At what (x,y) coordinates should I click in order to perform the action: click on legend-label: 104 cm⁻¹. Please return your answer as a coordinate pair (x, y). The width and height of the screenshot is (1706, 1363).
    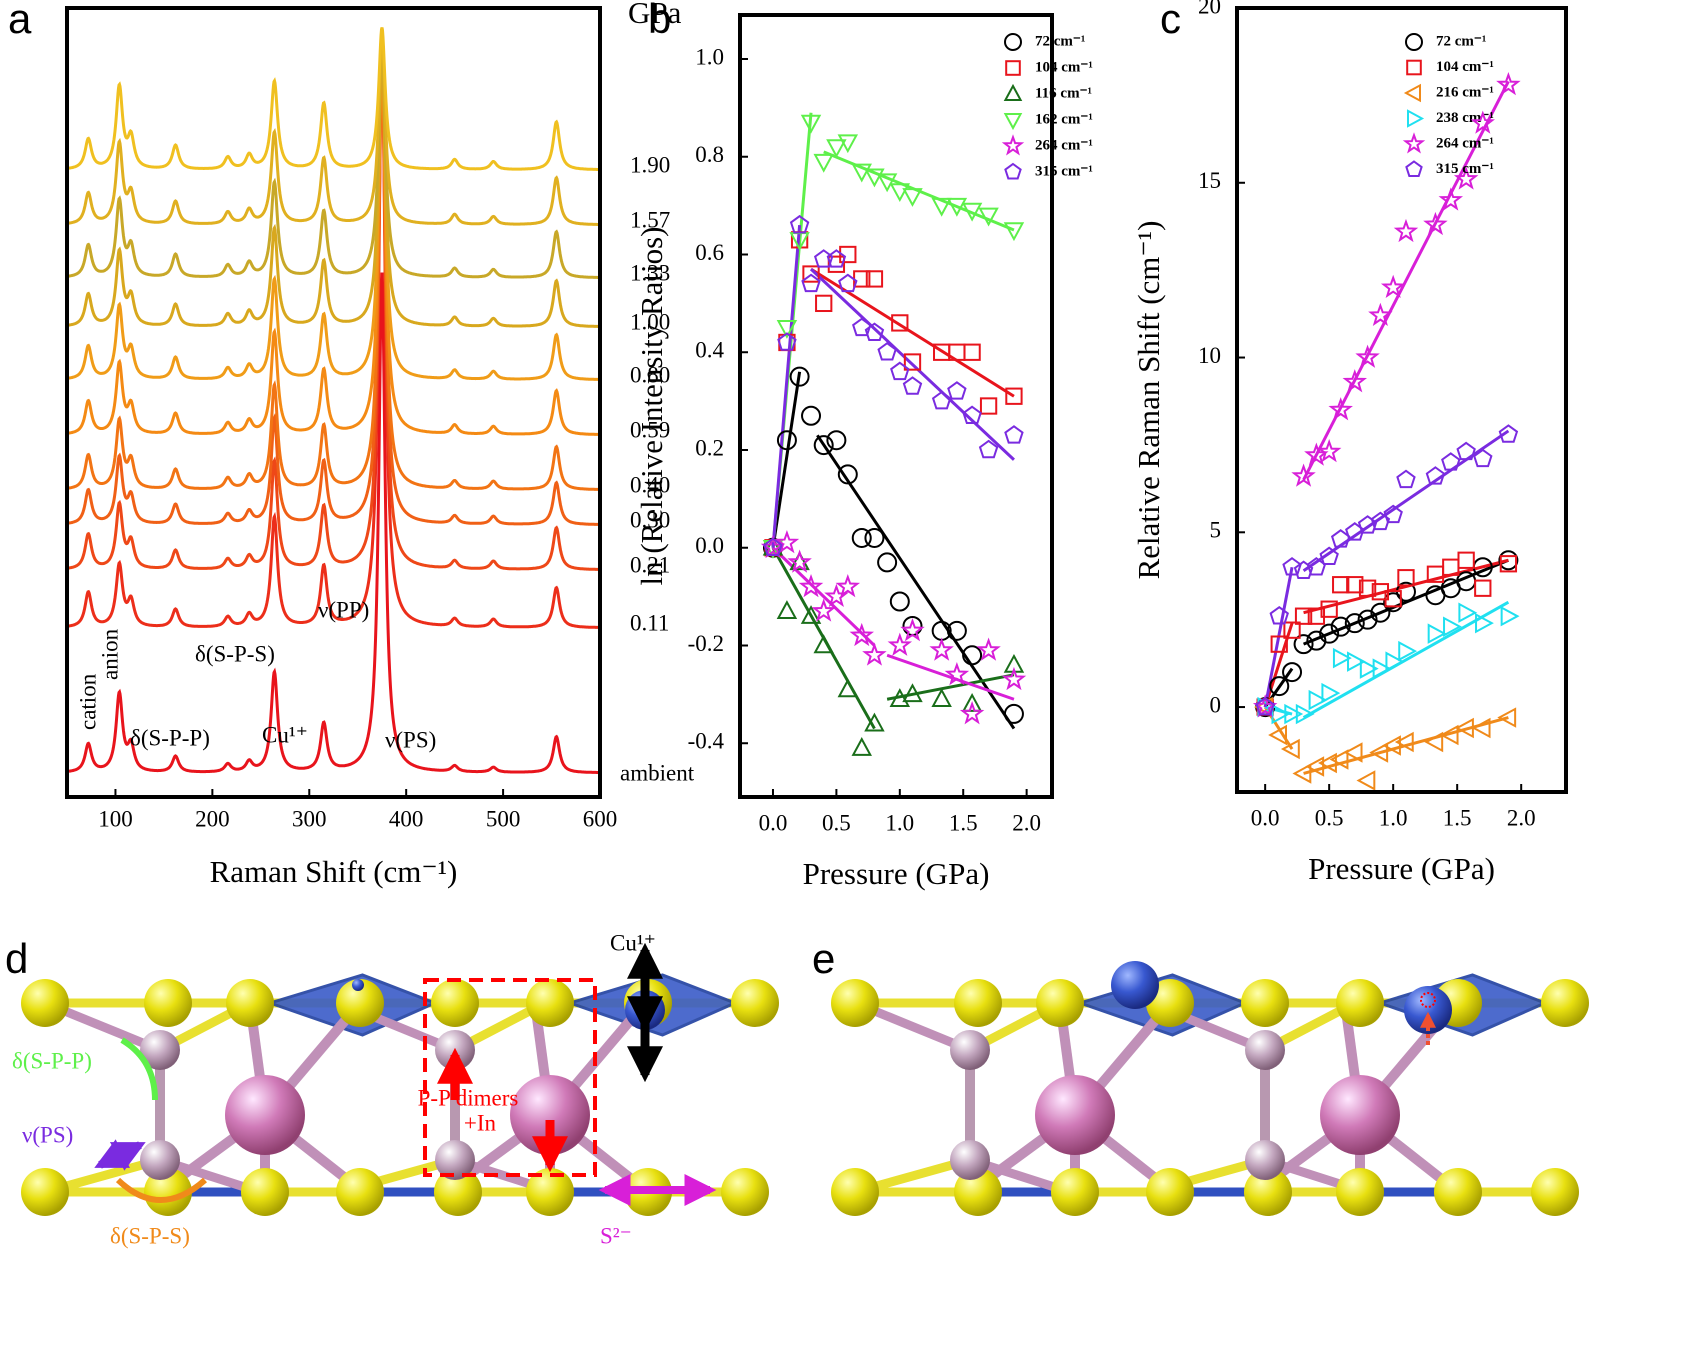
    Looking at the image, I should click on (1064, 67).